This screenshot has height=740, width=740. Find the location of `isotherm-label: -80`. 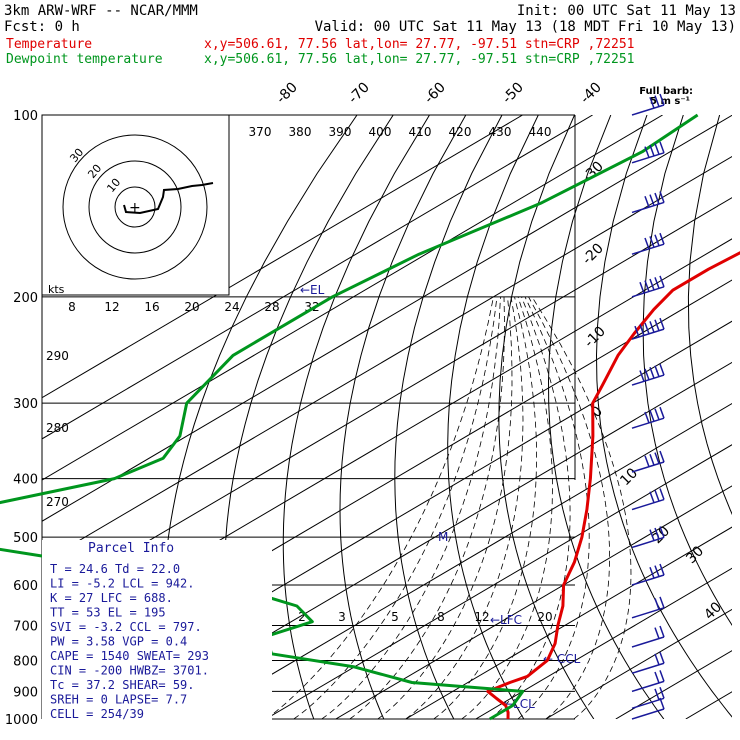

isotherm-label: -80 is located at coordinates (286, 92).